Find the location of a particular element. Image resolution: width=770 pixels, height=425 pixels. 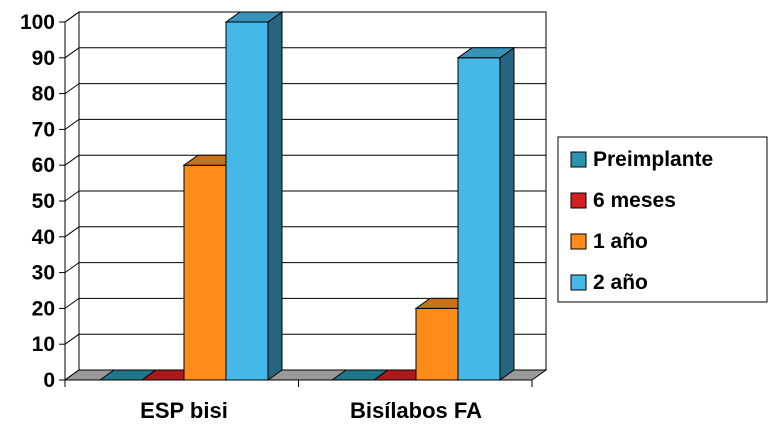

y-tick-label: 40 is located at coordinates (43, 237).